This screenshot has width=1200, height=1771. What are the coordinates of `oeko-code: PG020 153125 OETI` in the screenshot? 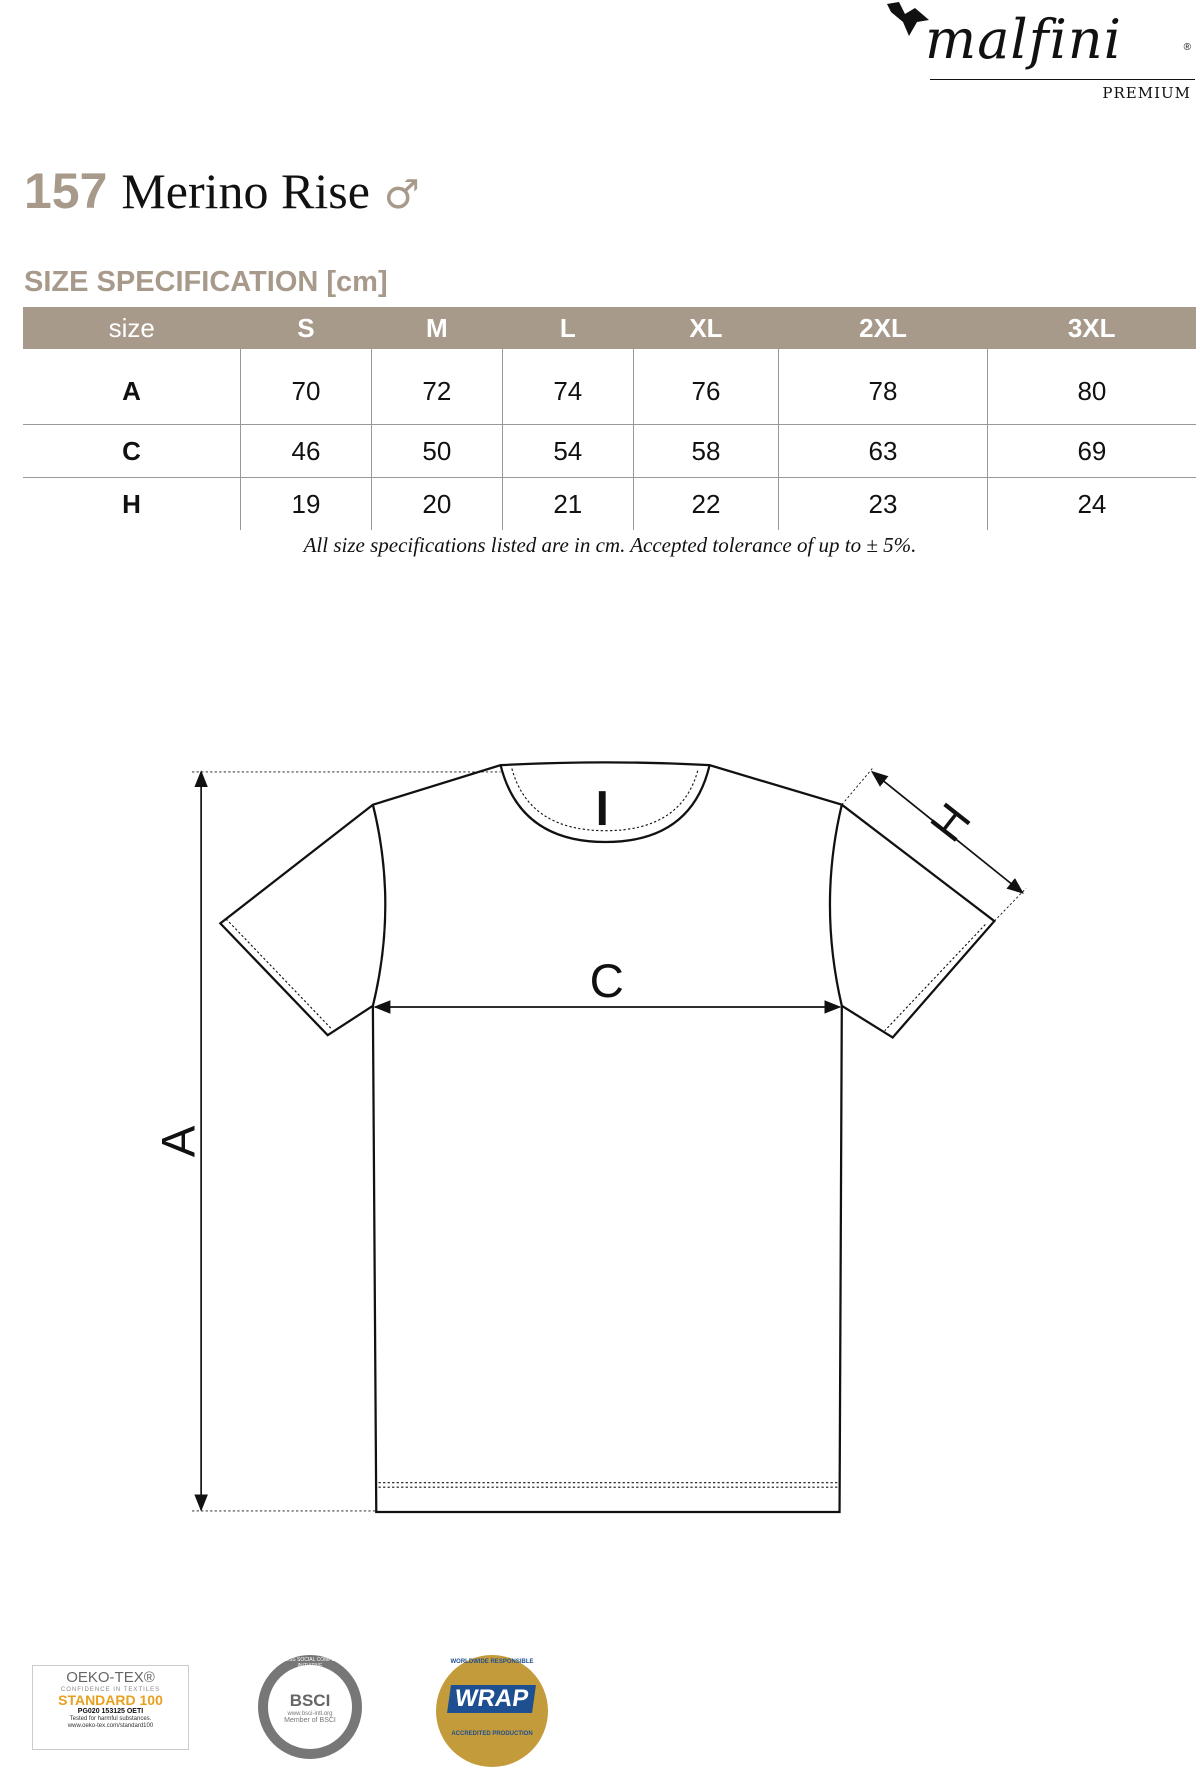 It's located at (110, 1712).